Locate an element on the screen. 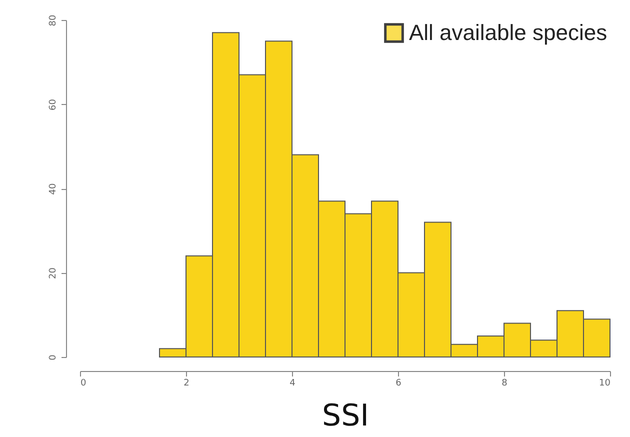  x-tick-label: 6 is located at coordinates (399, 383).